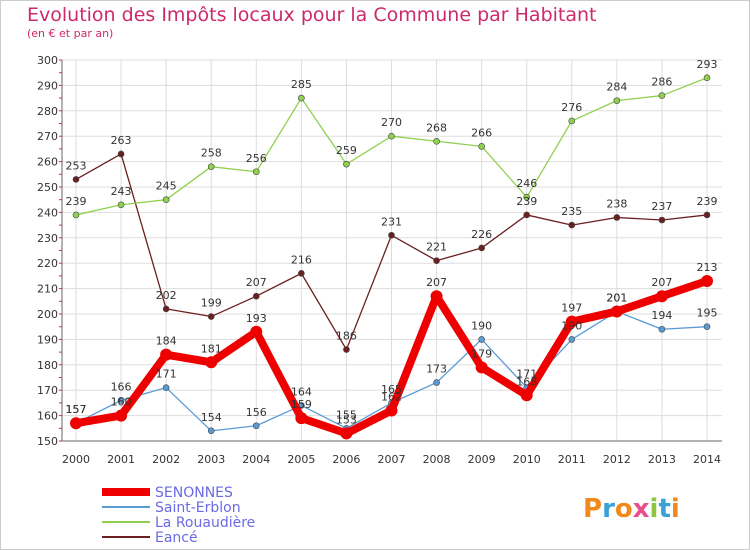 This screenshot has width=750, height=550. What do you see at coordinates (527, 459) in the screenshot?
I see `x-tick-label: 2010` at bounding box center [527, 459].